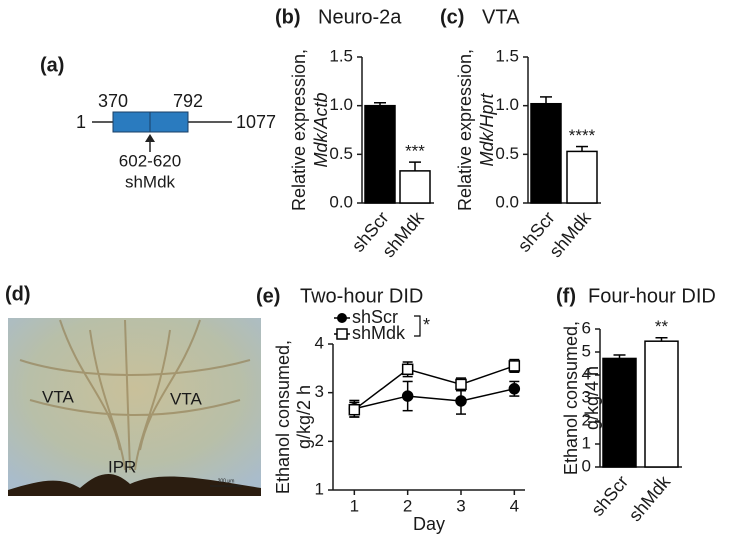 The width and height of the screenshot is (749, 536). Describe the element at coordinates (592, 398) in the screenshot. I see `y-axis-label: g/kg/4 h` at that location.